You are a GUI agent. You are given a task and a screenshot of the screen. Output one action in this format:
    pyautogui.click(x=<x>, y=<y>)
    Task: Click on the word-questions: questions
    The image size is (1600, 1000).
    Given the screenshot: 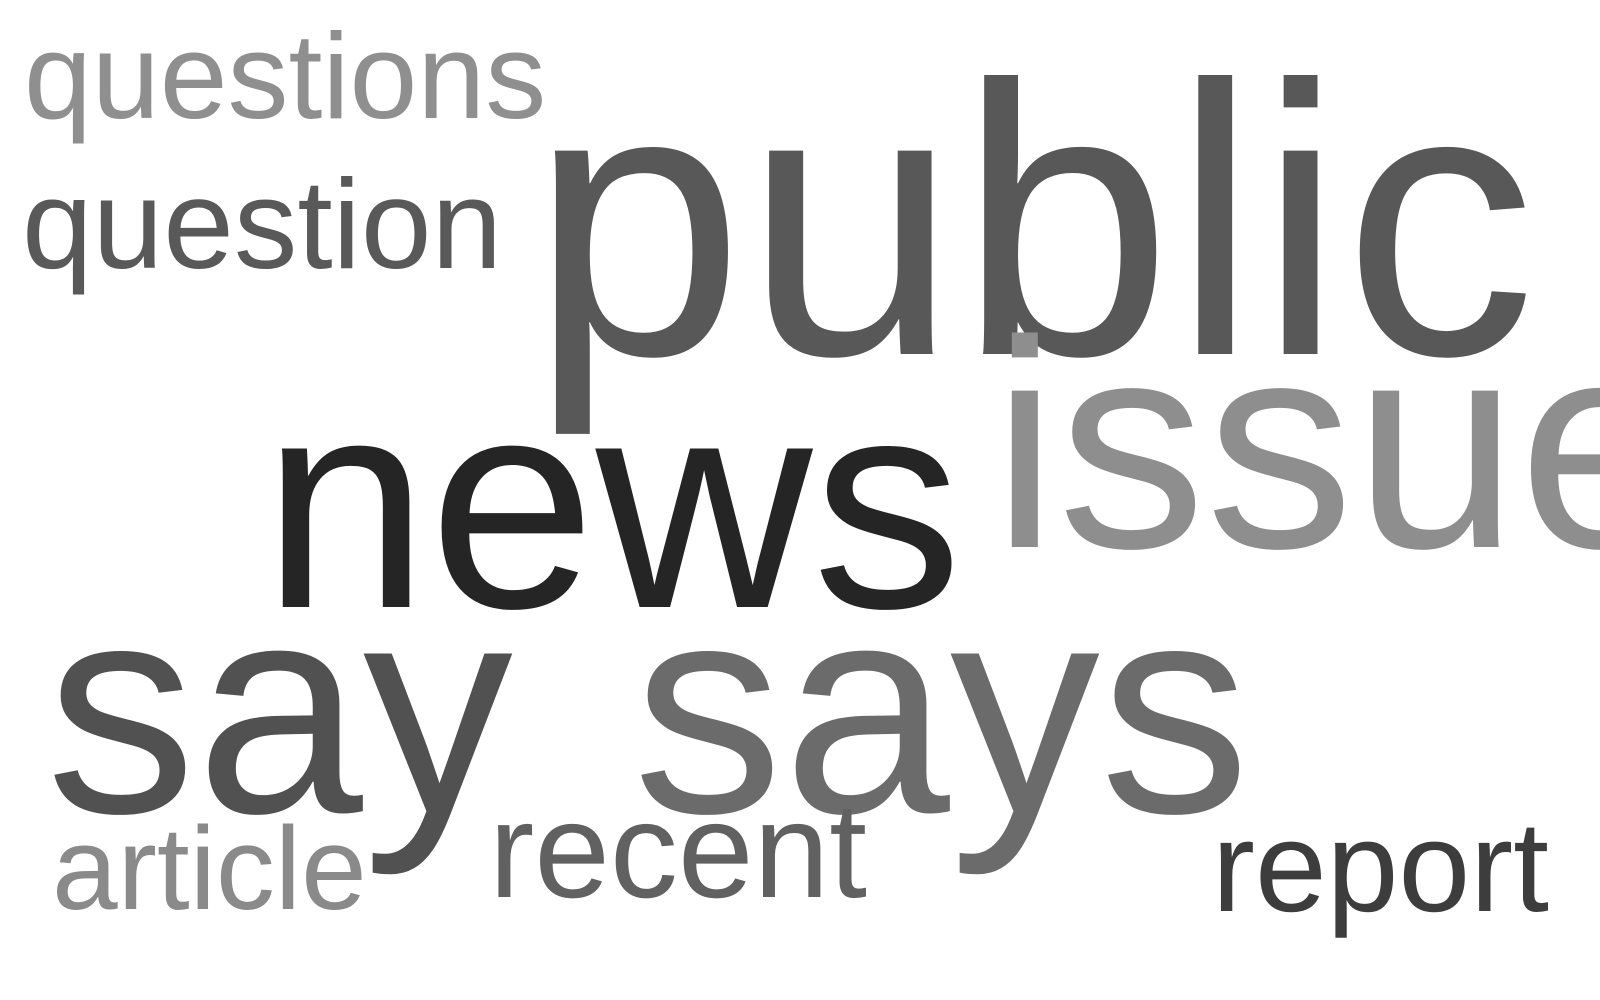 What is the action you would take?
    pyautogui.click(x=285, y=76)
    